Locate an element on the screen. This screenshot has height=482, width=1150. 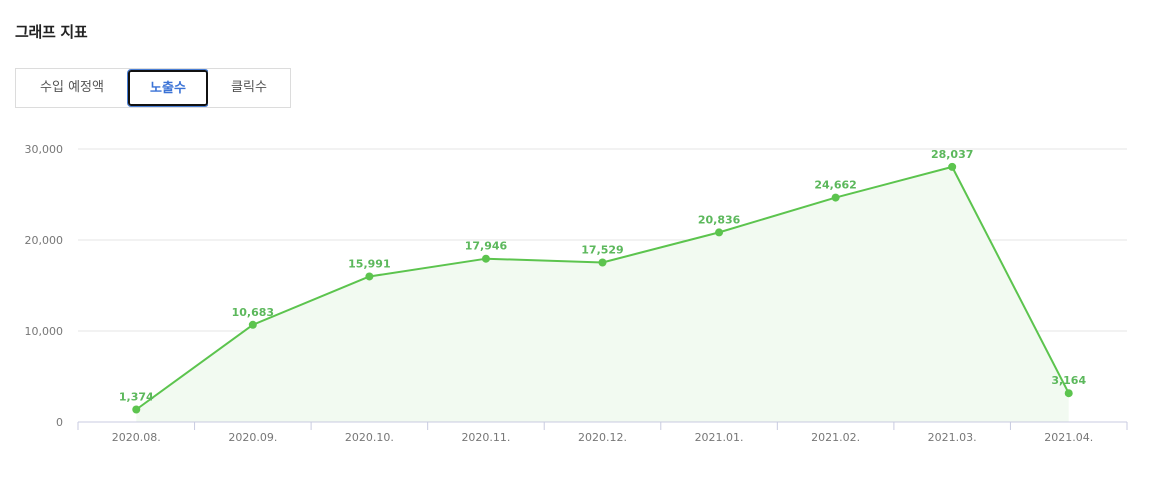
x-tick-label: 2020.08. is located at coordinates (136, 437).